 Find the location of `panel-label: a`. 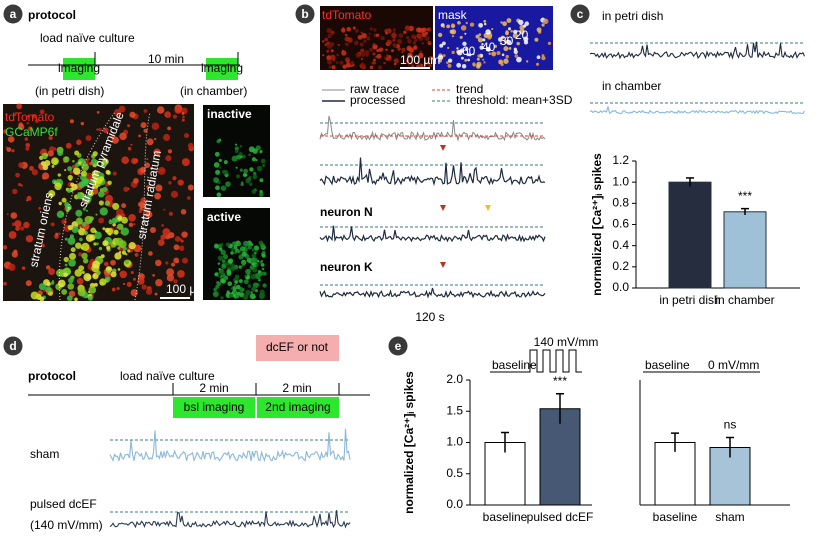

panel-label: a is located at coordinates (13, 14).